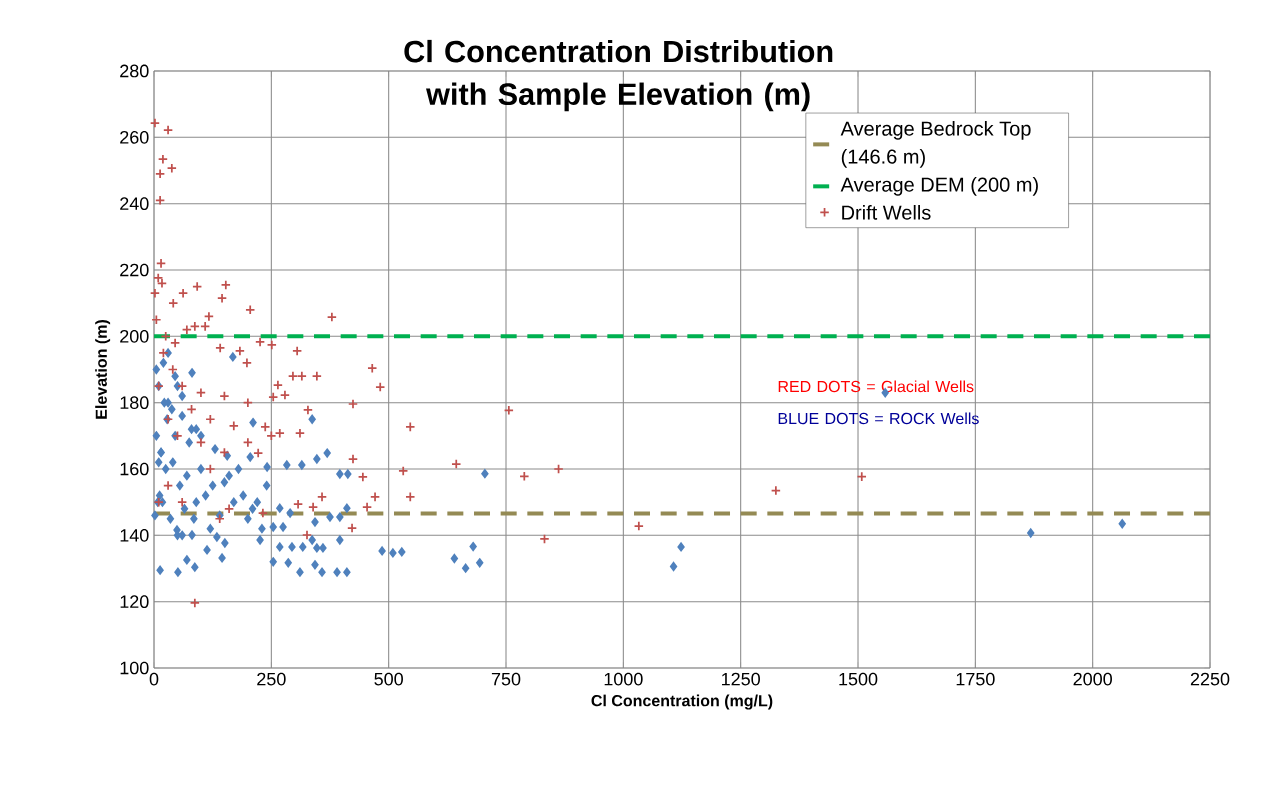 The height and width of the screenshot is (786, 1264). I want to click on x-tick-label: 1250, so click(741, 679).